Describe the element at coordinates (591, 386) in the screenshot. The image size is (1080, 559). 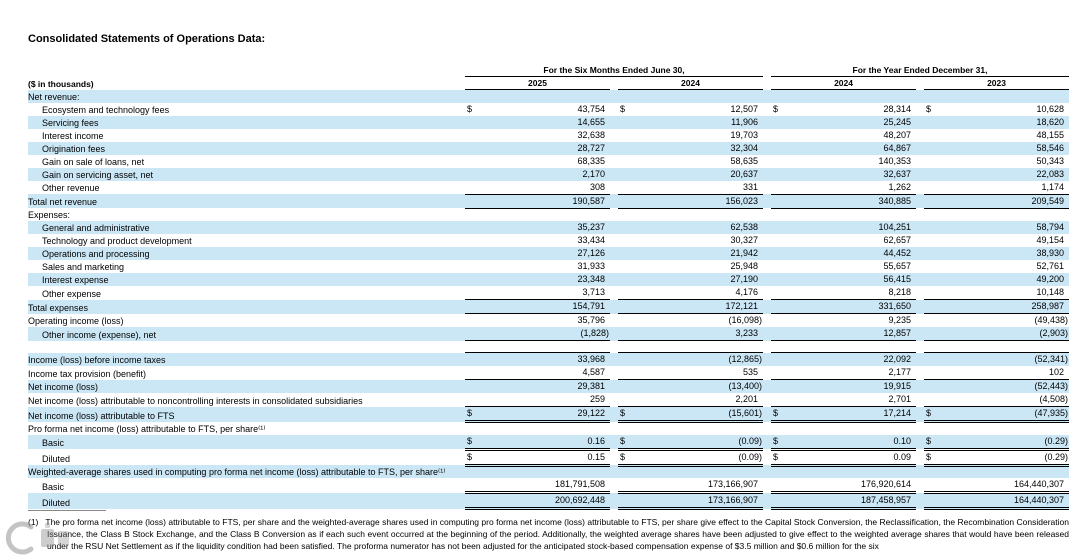
I see `cell-value: 29,381` at that location.